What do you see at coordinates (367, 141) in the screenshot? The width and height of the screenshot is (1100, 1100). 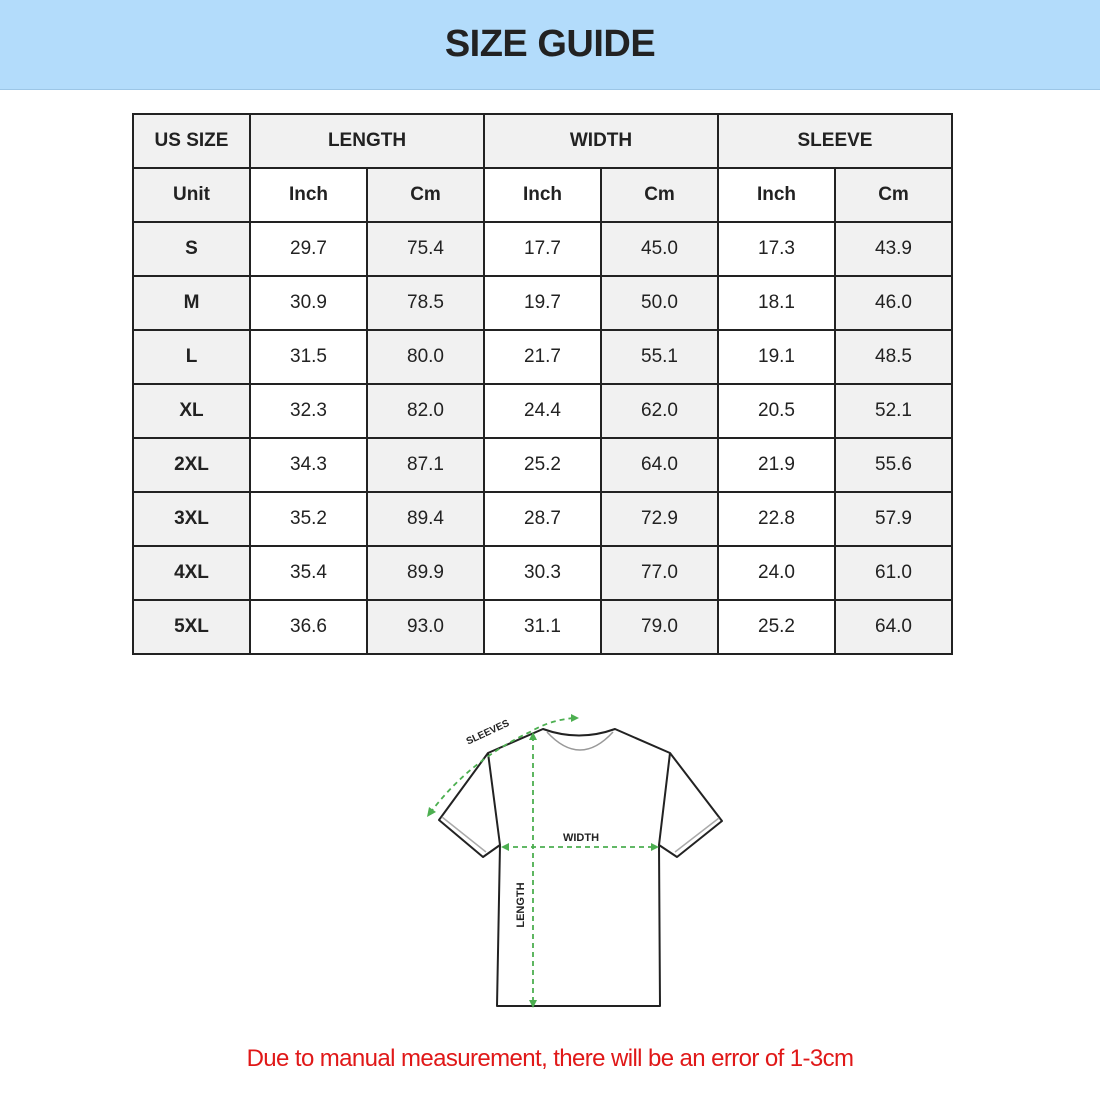 I see `header-length: LENGTH` at bounding box center [367, 141].